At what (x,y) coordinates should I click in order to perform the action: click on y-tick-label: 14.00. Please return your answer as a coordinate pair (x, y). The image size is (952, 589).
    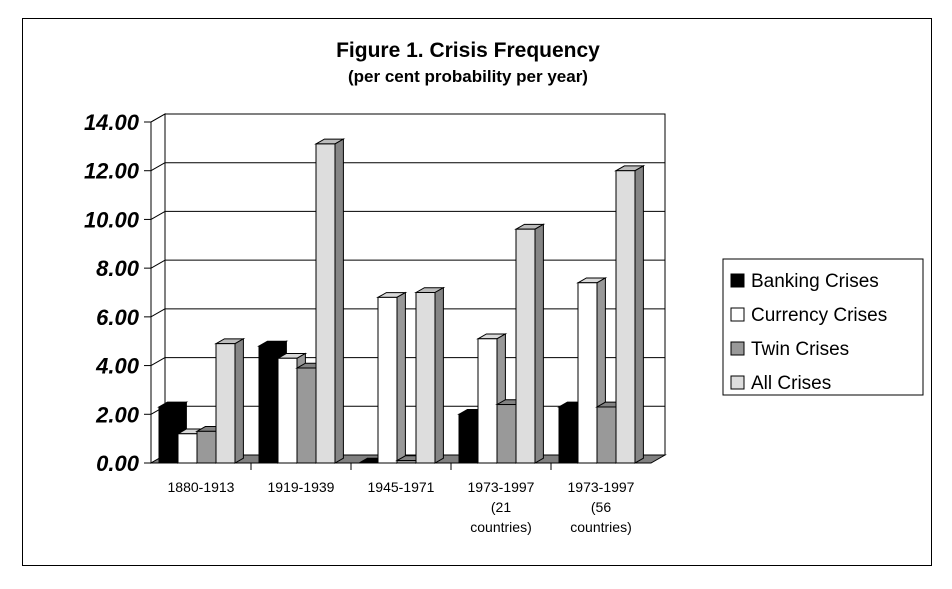
    Looking at the image, I should click on (112, 122).